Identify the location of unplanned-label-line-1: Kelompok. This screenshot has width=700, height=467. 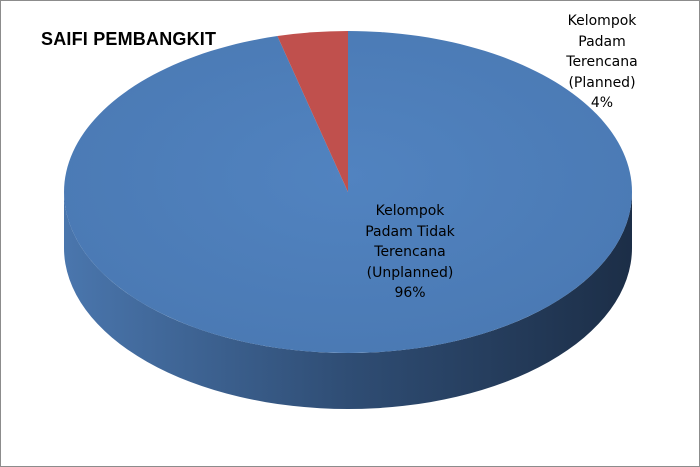
(410, 211).